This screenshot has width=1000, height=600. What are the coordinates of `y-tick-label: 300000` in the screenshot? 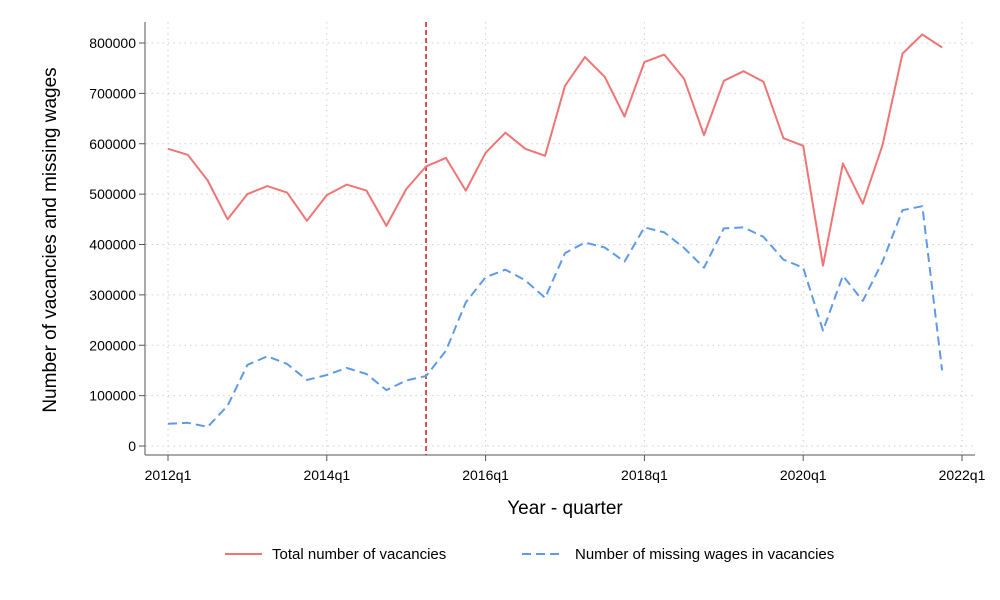 It's located at (112, 295).